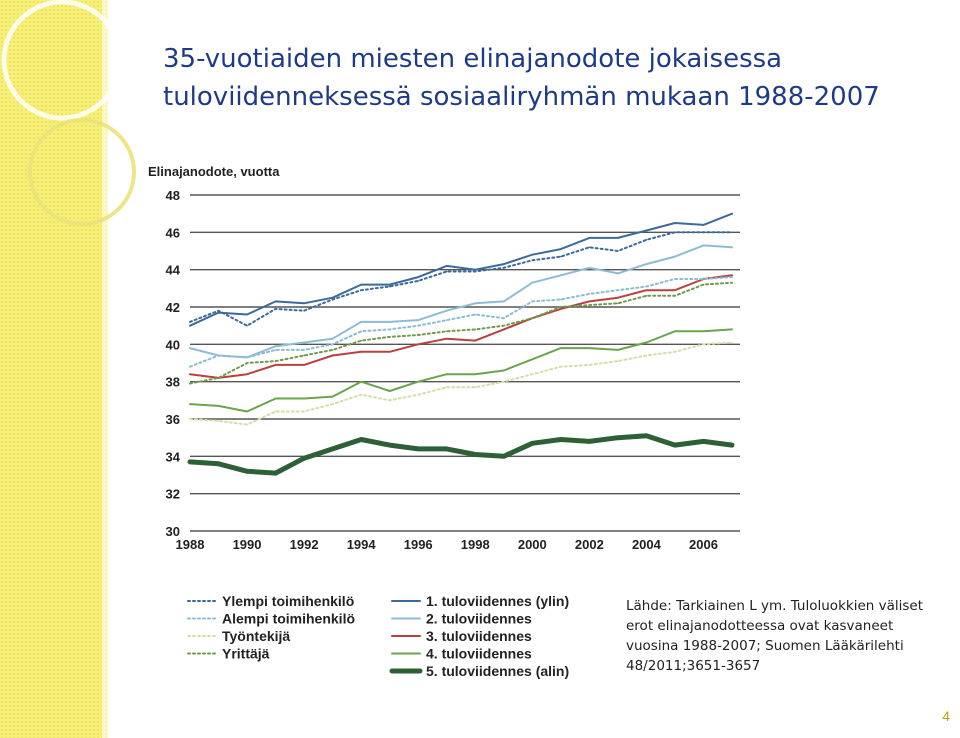 This screenshot has width=960, height=738. I want to click on legend-label: Alempi toimihenkilö, so click(288, 619).